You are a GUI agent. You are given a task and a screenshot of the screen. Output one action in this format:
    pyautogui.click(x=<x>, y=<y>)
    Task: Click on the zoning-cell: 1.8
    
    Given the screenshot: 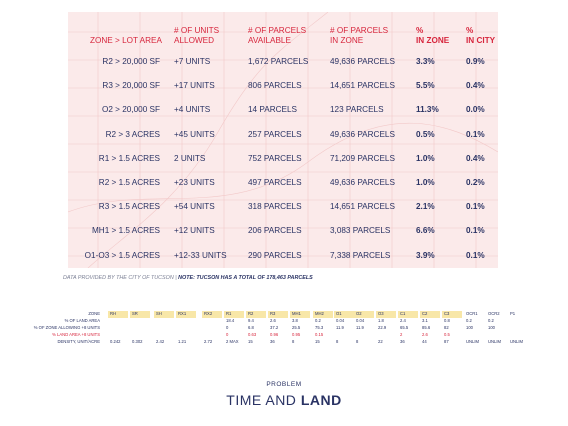 What is the action you would take?
    pyautogui.click(x=381, y=320)
    